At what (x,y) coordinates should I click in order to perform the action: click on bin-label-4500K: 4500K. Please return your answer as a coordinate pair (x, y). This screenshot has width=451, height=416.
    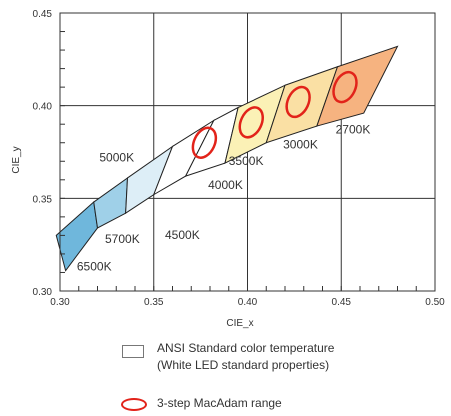
    Looking at the image, I should click on (182, 235).